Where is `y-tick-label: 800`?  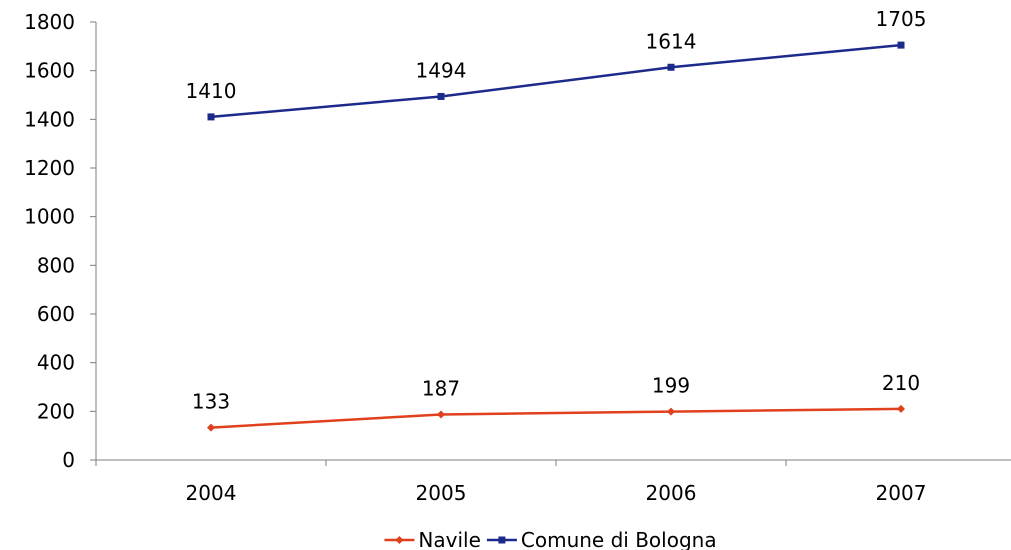
y-tick-label: 800 is located at coordinates (56, 265).